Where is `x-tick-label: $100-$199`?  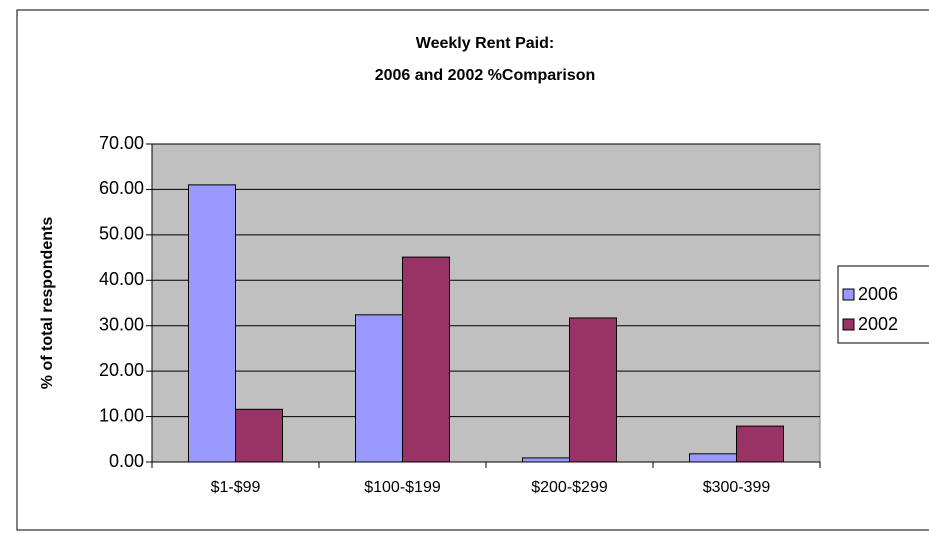 x-tick-label: $100-$199 is located at coordinates (402, 487).